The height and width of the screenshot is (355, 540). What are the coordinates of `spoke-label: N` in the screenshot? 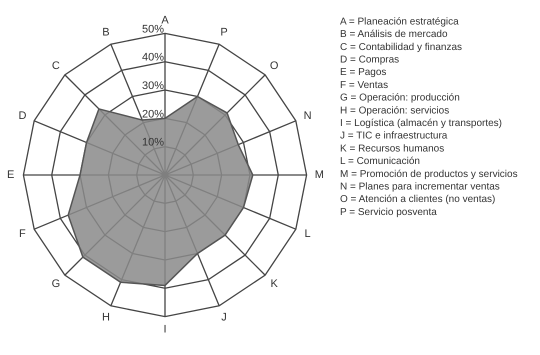 It's located at (308, 116).